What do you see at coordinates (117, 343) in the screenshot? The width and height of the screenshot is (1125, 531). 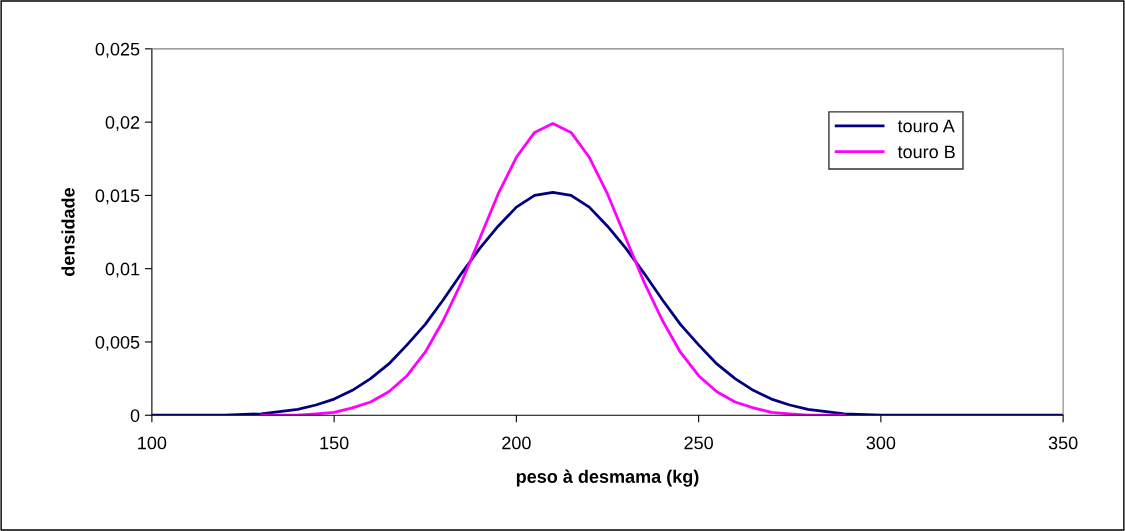 I see `y-tick-label: 0,005` at bounding box center [117, 343].